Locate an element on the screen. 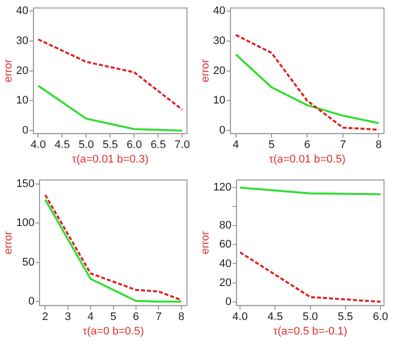 The width and height of the screenshot is (395, 344). x-axis-title: τ(a=0.5 b=-0.1) is located at coordinates (310, 331).